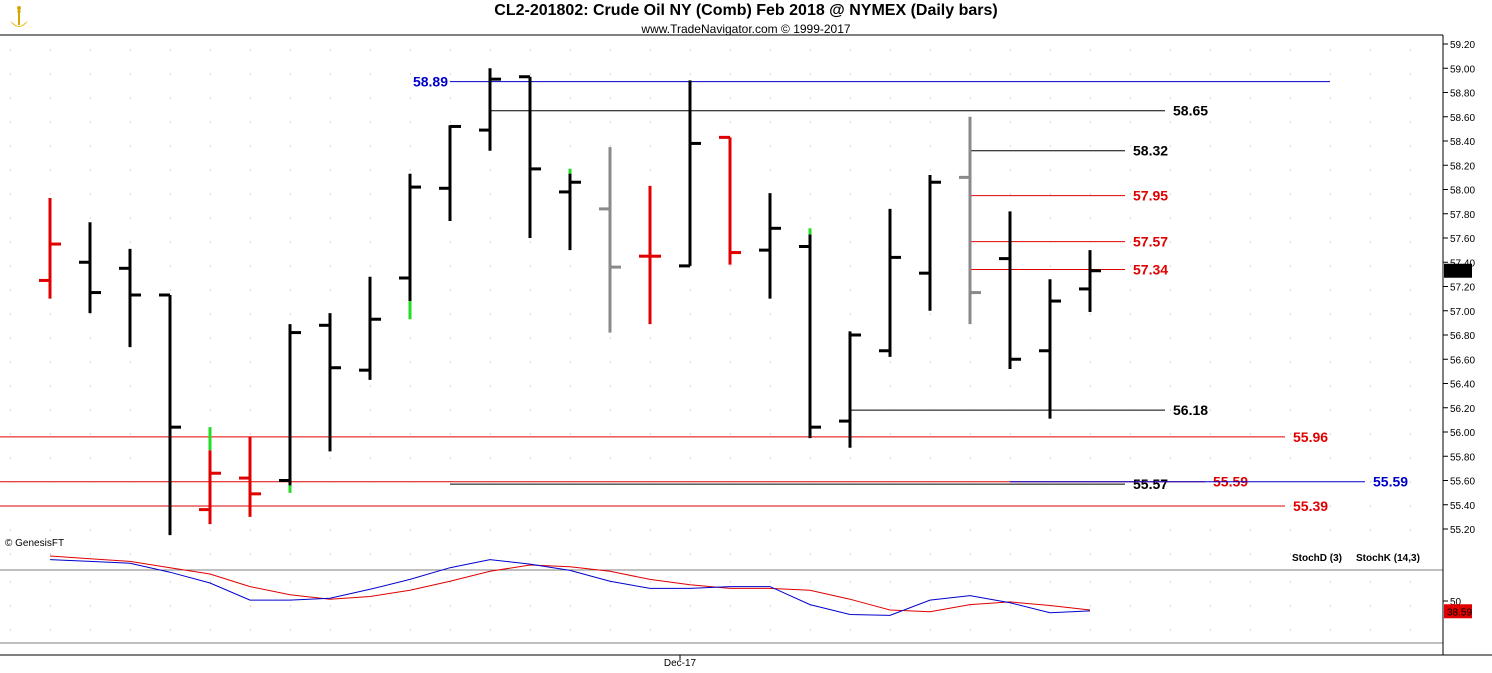 This screenshot has width=1492, height=673. Describe the element at coordinates (1462, 288) in the screenshot. I see `y-tick-label: 57.20` at that location.